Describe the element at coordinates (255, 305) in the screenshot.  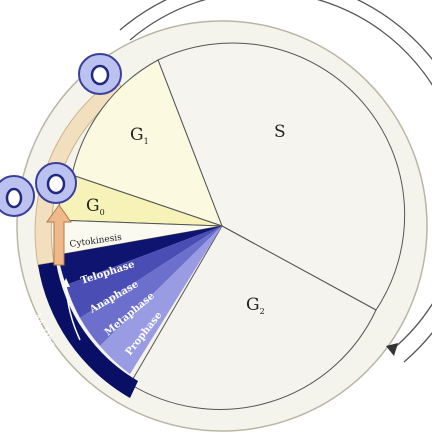
I see `g2-label: G2` at that location.